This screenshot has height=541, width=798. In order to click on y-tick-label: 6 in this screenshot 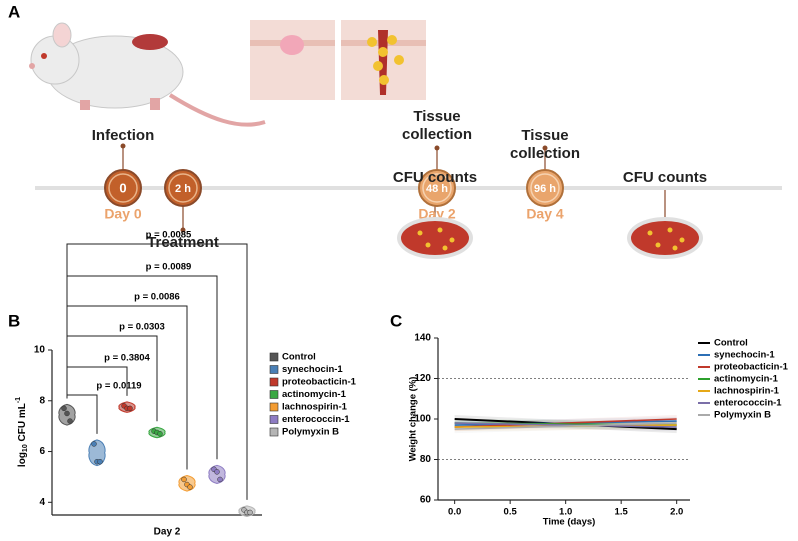, I will do `click(42, 451)`.